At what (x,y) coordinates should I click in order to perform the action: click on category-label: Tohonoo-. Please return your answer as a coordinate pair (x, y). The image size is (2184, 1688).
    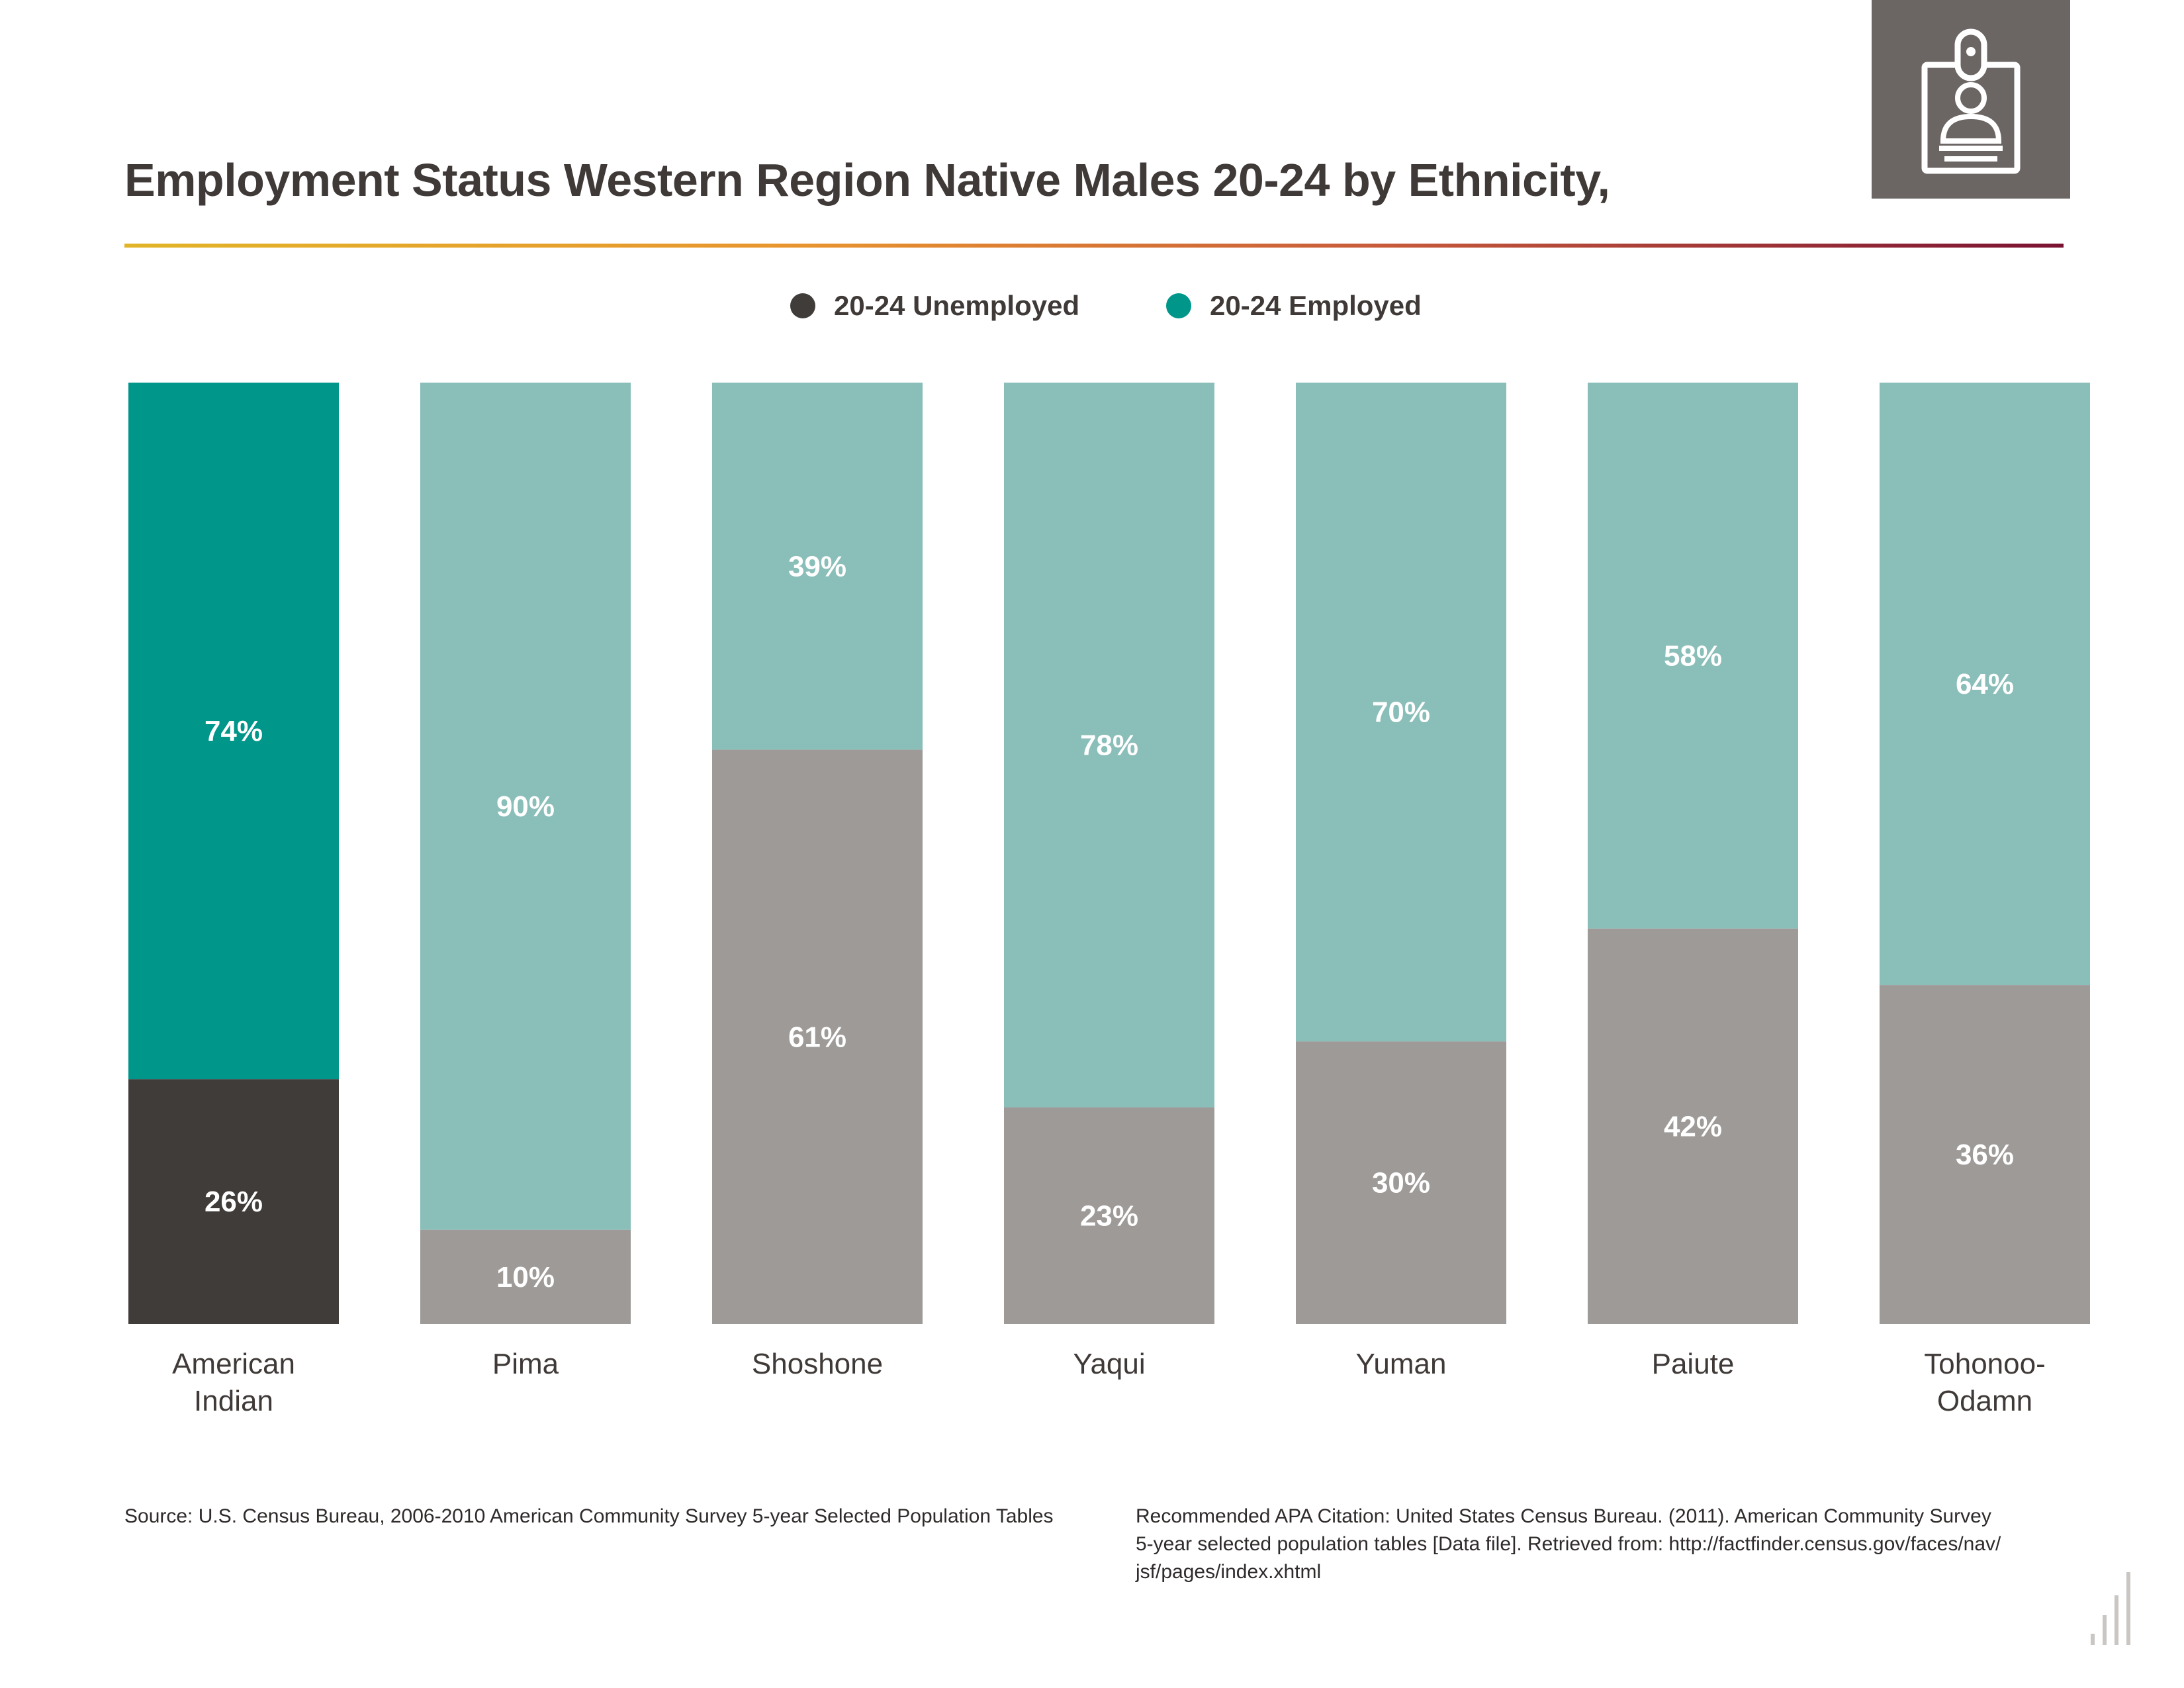
    Looking at the image, I should click on (1985, 1364).